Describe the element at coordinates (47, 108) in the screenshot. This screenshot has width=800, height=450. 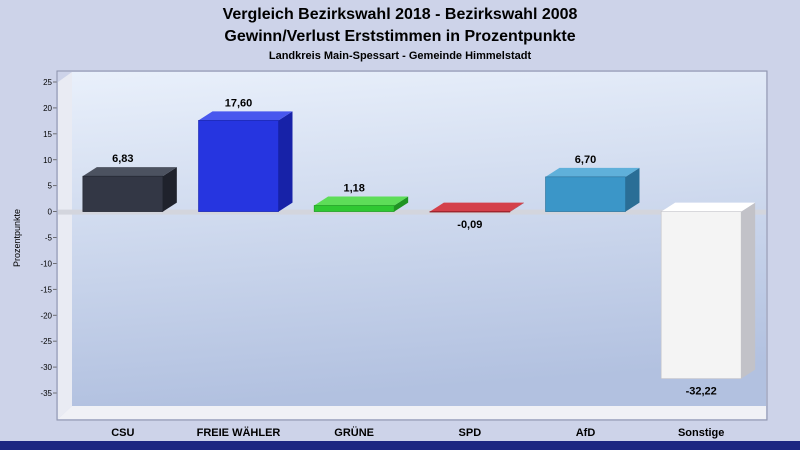
I see `y-tick-label: 20` at that location.